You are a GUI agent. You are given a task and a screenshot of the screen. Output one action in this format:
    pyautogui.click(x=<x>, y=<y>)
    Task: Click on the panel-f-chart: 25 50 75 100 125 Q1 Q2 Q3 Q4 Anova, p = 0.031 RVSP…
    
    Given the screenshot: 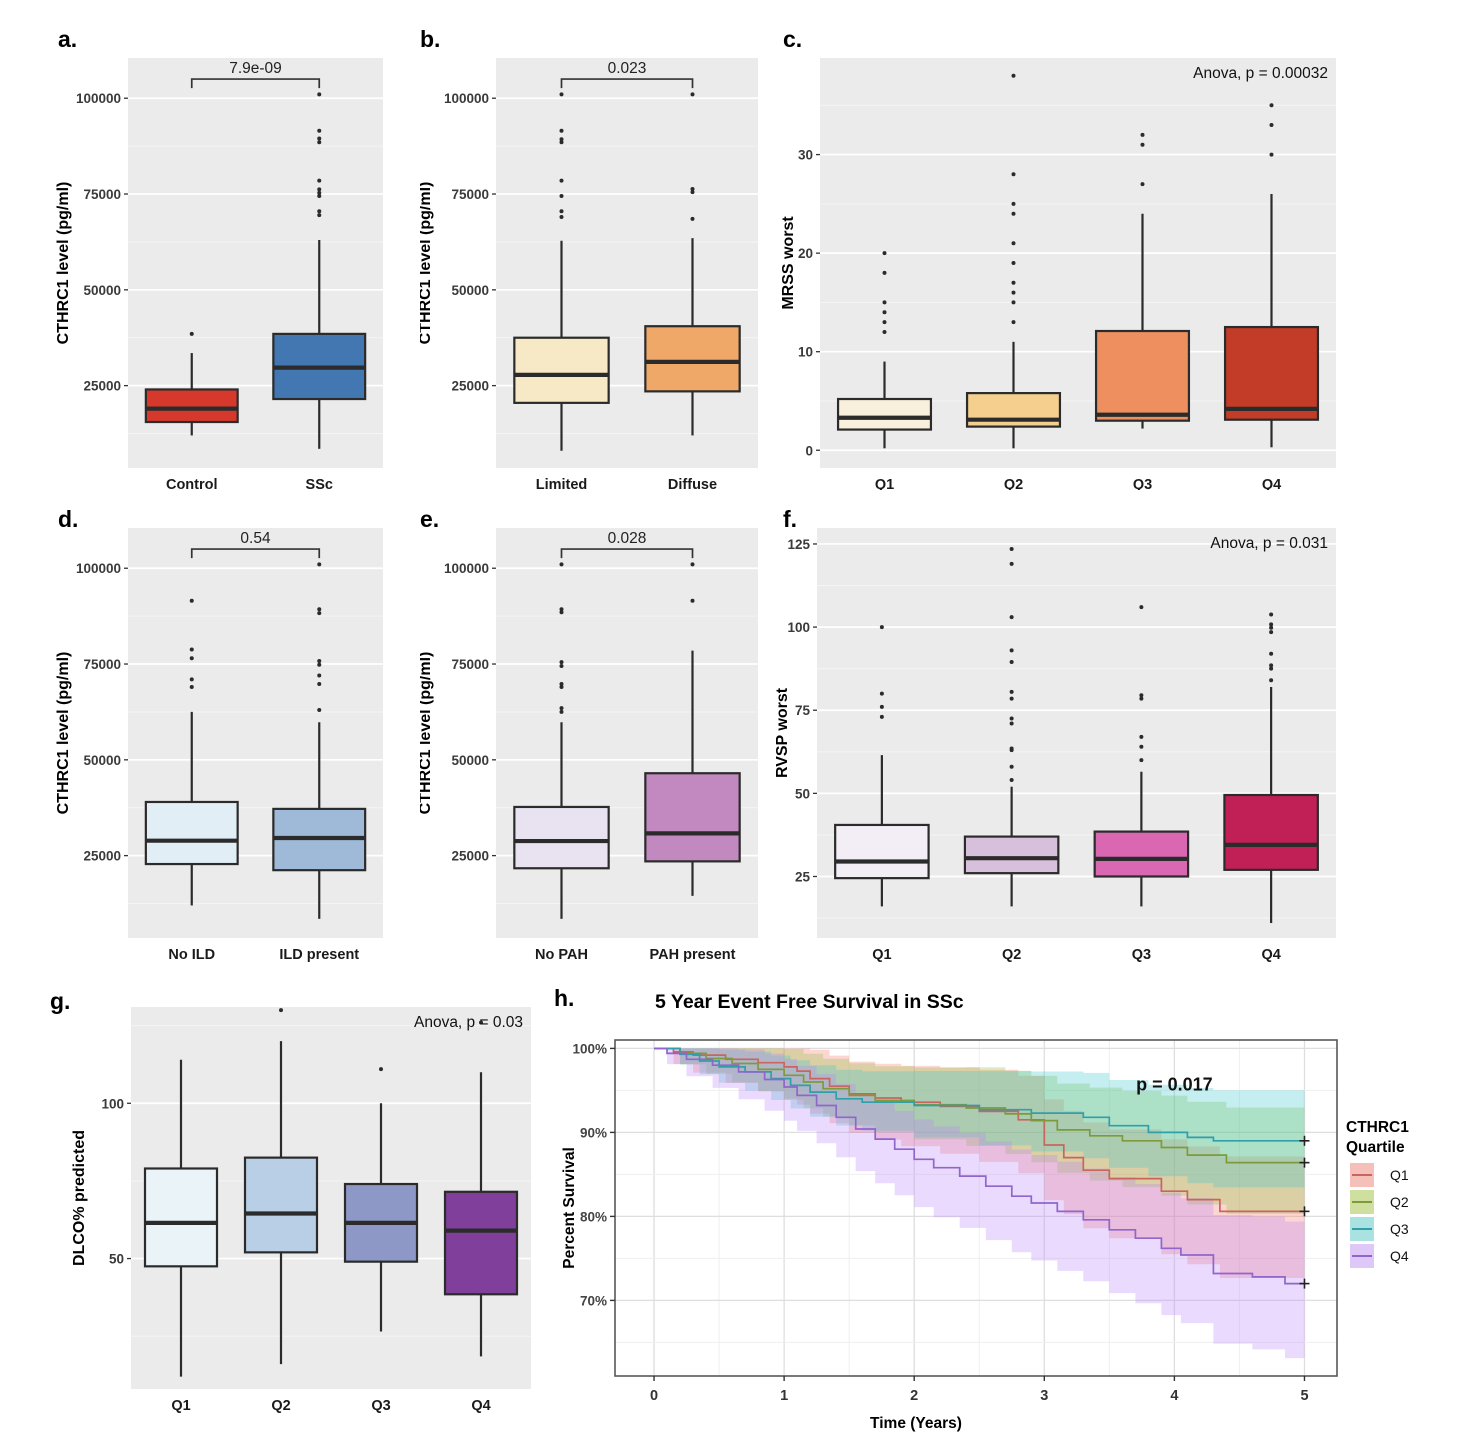 What is the action you would take?
    pyautogui.click(x=1055, y=745)
    